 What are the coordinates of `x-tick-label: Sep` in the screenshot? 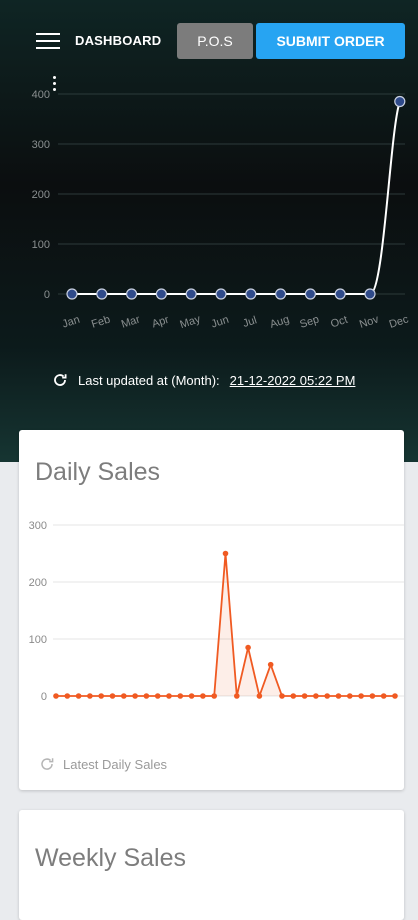 It's located at (309, 321).